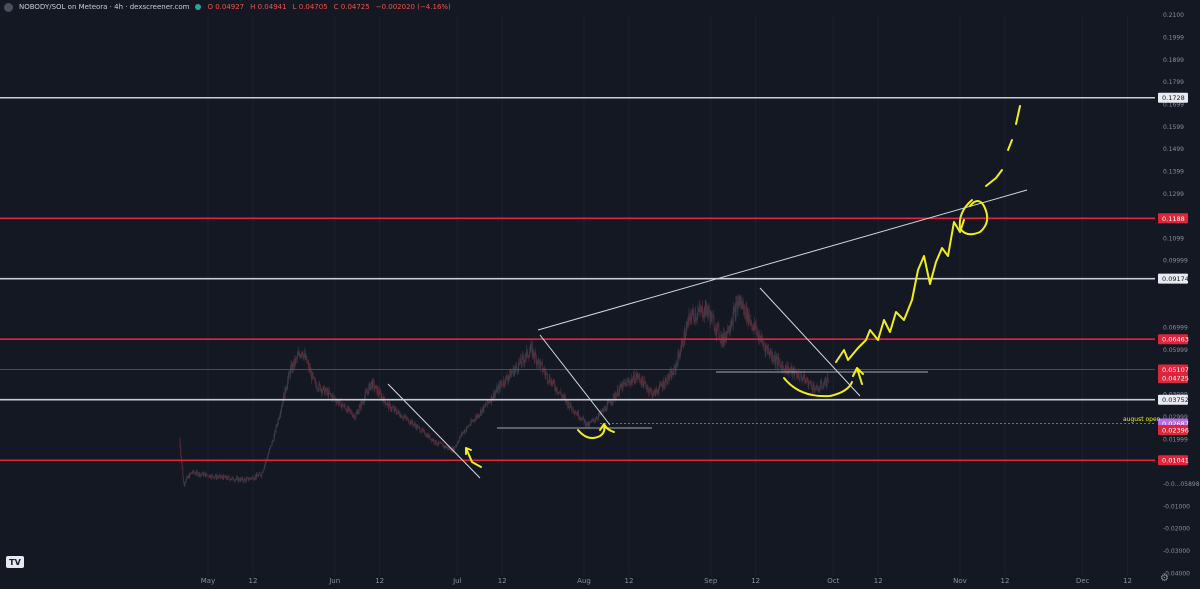 This screenshot has height=589, width=1200. Describe the element at coordinates (810, 342) in the screenshot. I see `september-downtrend-line` at that location.